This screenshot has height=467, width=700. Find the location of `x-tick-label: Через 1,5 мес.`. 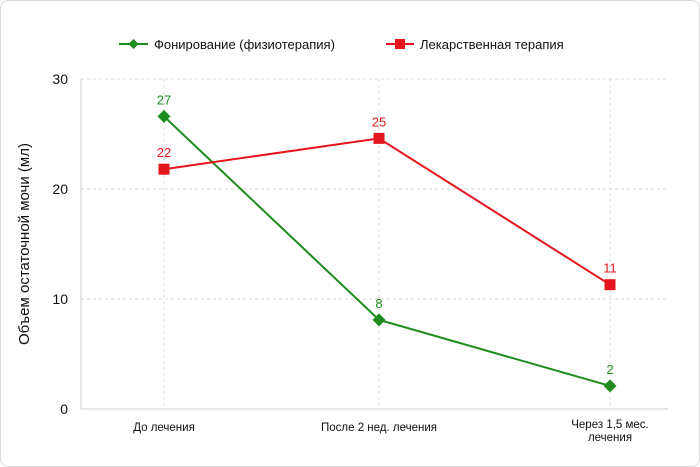

x-tick-label: Через 1,5 мес. is located at coordinates (610, 425).